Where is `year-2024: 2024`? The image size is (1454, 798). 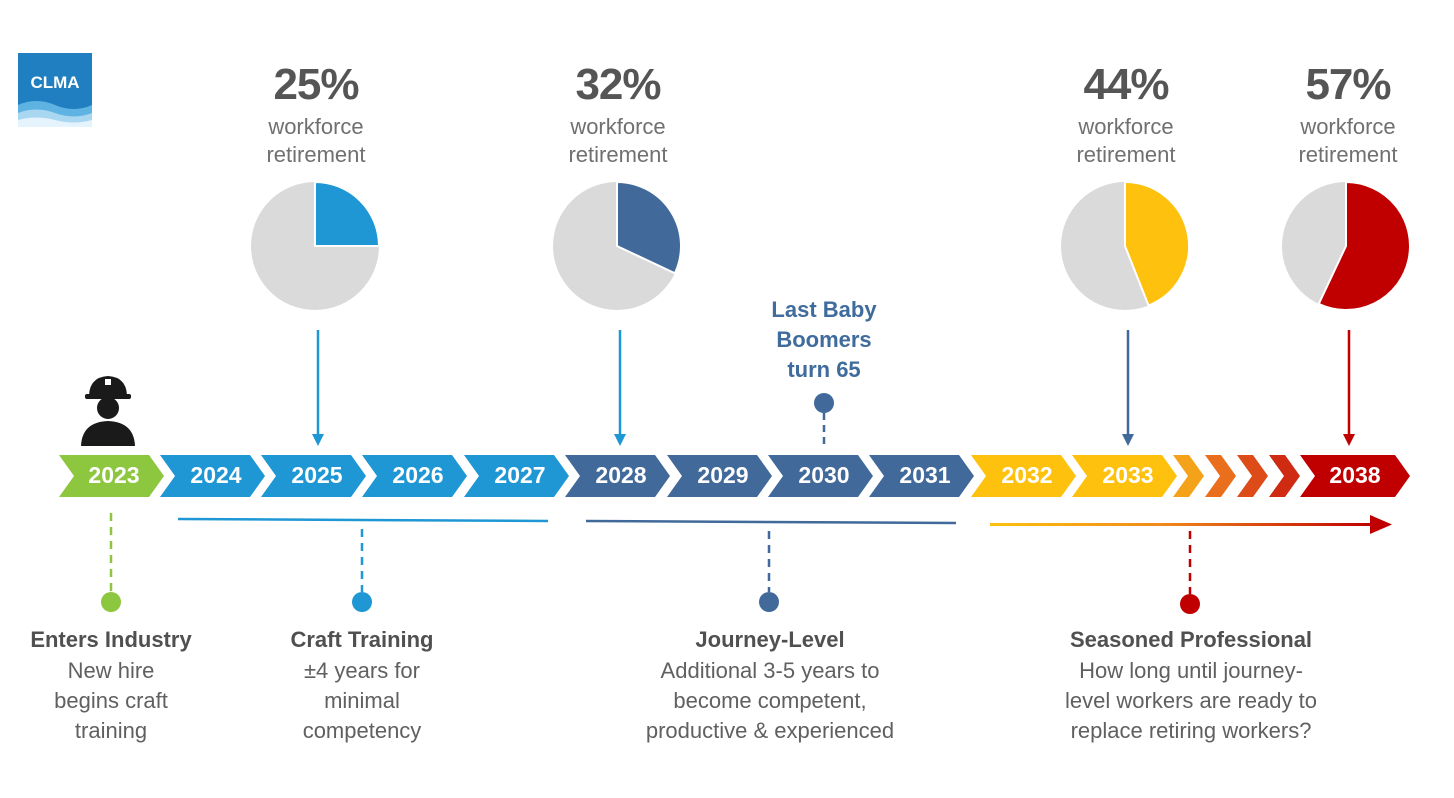 year-2024: 2024 is located at coordinates (216, 475).